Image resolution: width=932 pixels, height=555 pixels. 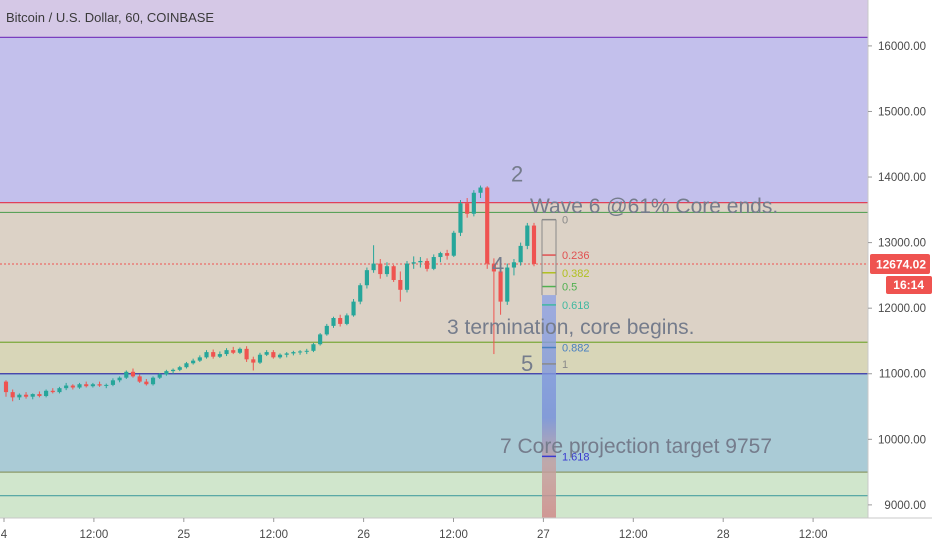 I want to click on symbol-title: Bitcoin / U.S. Dollar, 60, COINBASE, so click(x=110, y=17).